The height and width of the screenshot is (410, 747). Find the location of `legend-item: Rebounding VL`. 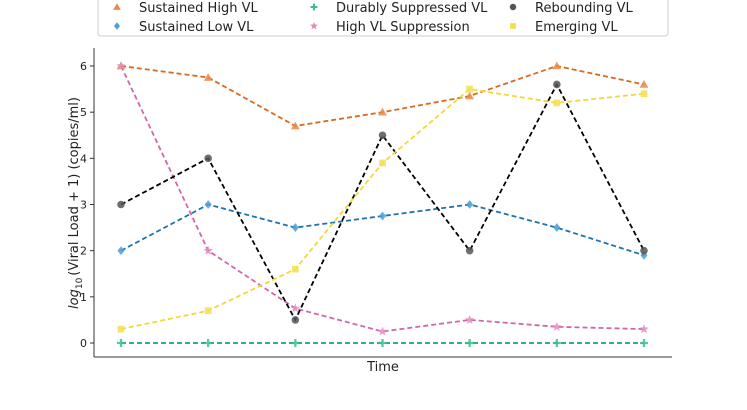

legend-item: Rebounding VL is located at coordinates (571, 8).